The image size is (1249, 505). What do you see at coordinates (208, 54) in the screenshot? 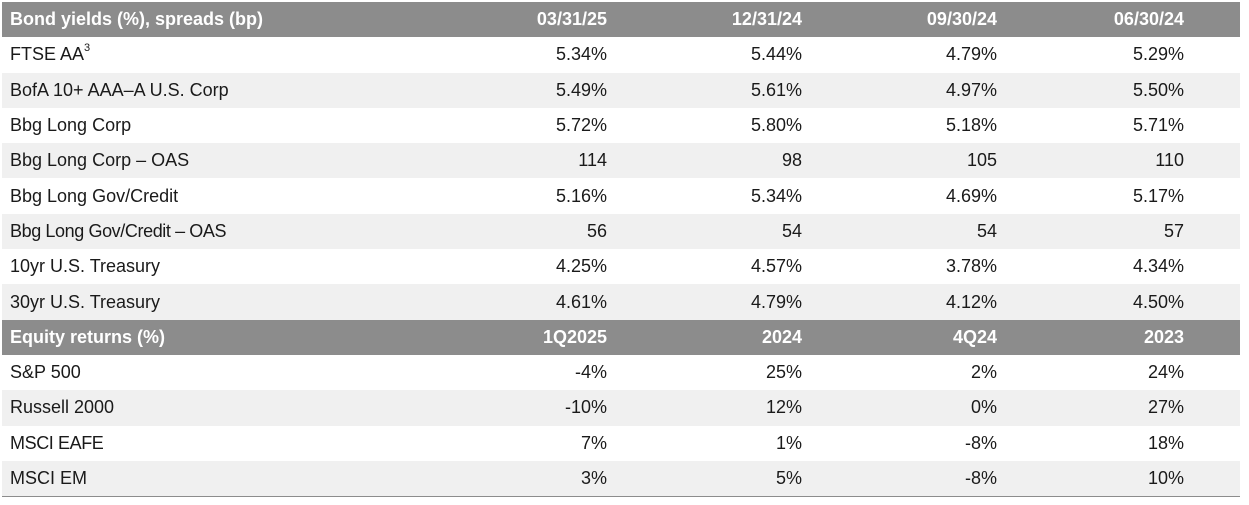
I see `row-label: FTSE AA3` at bounding box center [208, 54].